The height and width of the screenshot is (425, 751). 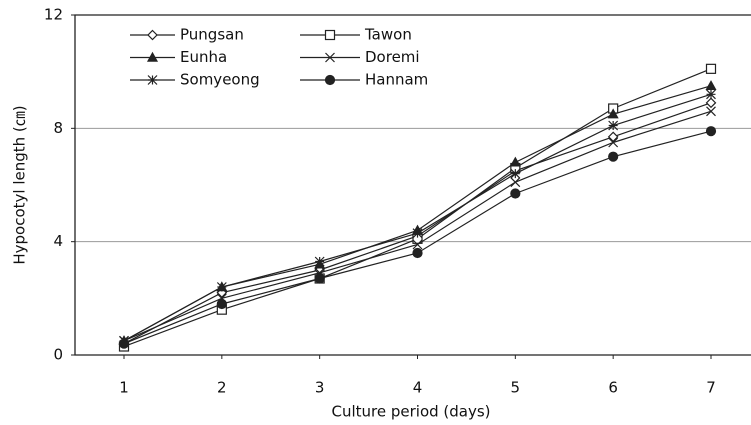 I want to click on x-axis-title: Culture period (days), so click(x=410, y=412).